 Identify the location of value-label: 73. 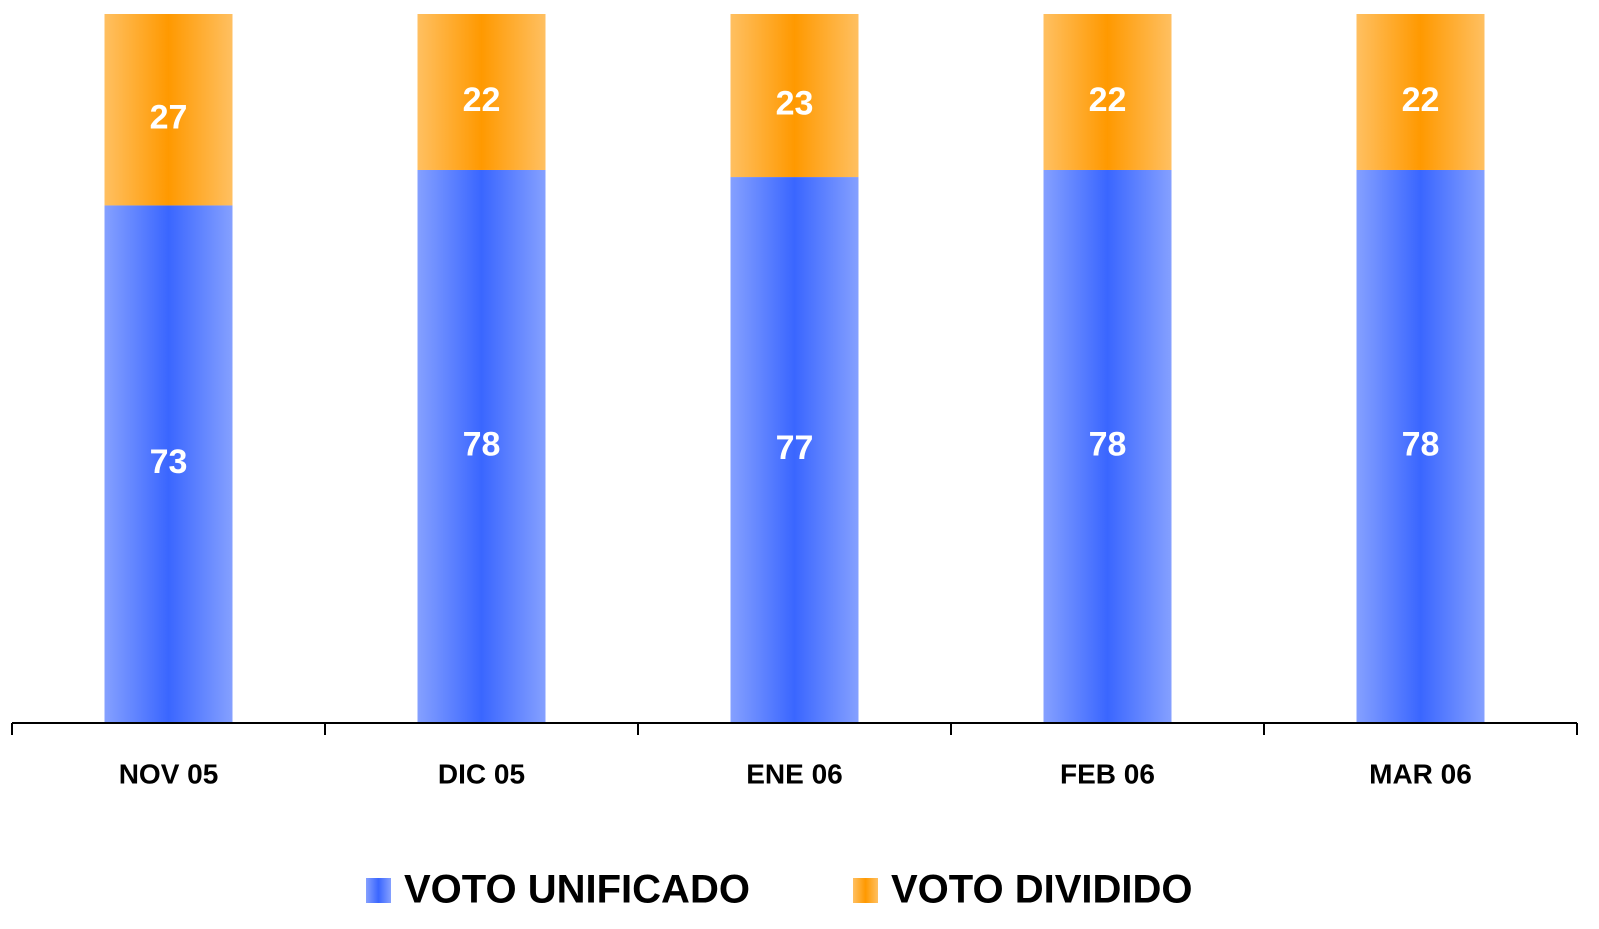
(169, 462).